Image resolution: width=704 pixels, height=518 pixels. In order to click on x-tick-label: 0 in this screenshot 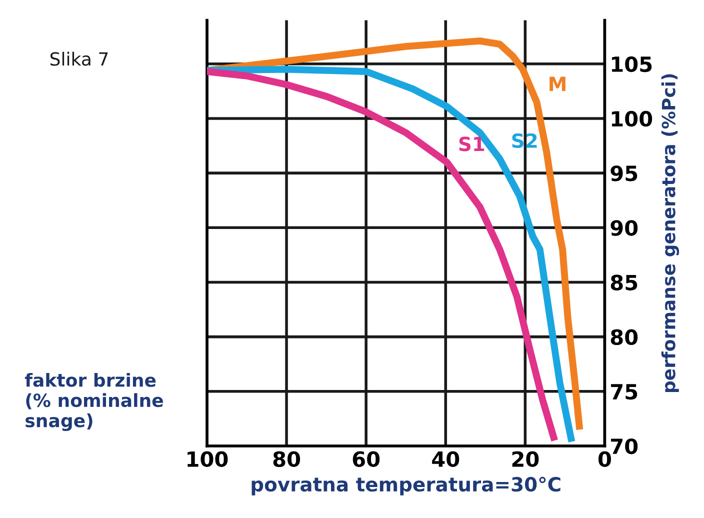, I will do `click(604, 459)`.